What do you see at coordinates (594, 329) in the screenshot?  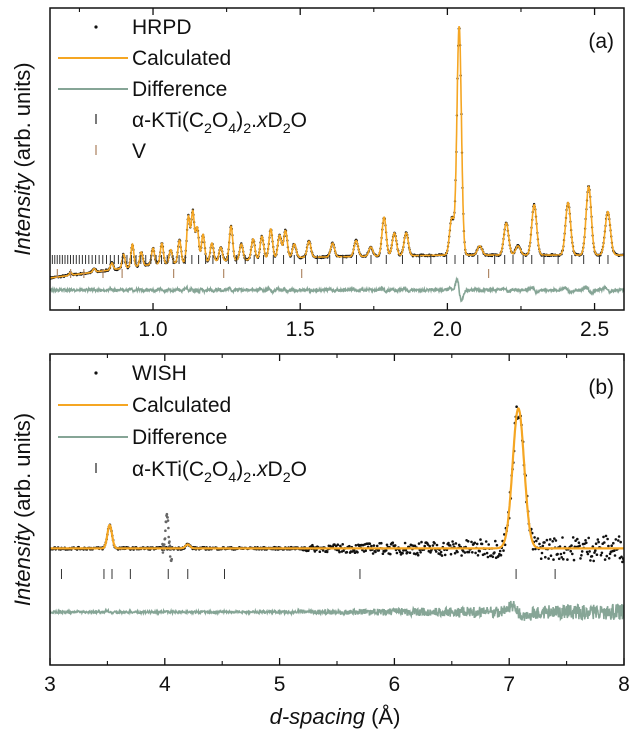 I see `x-tick-label: 2.5` at bounding box center [594, 329].